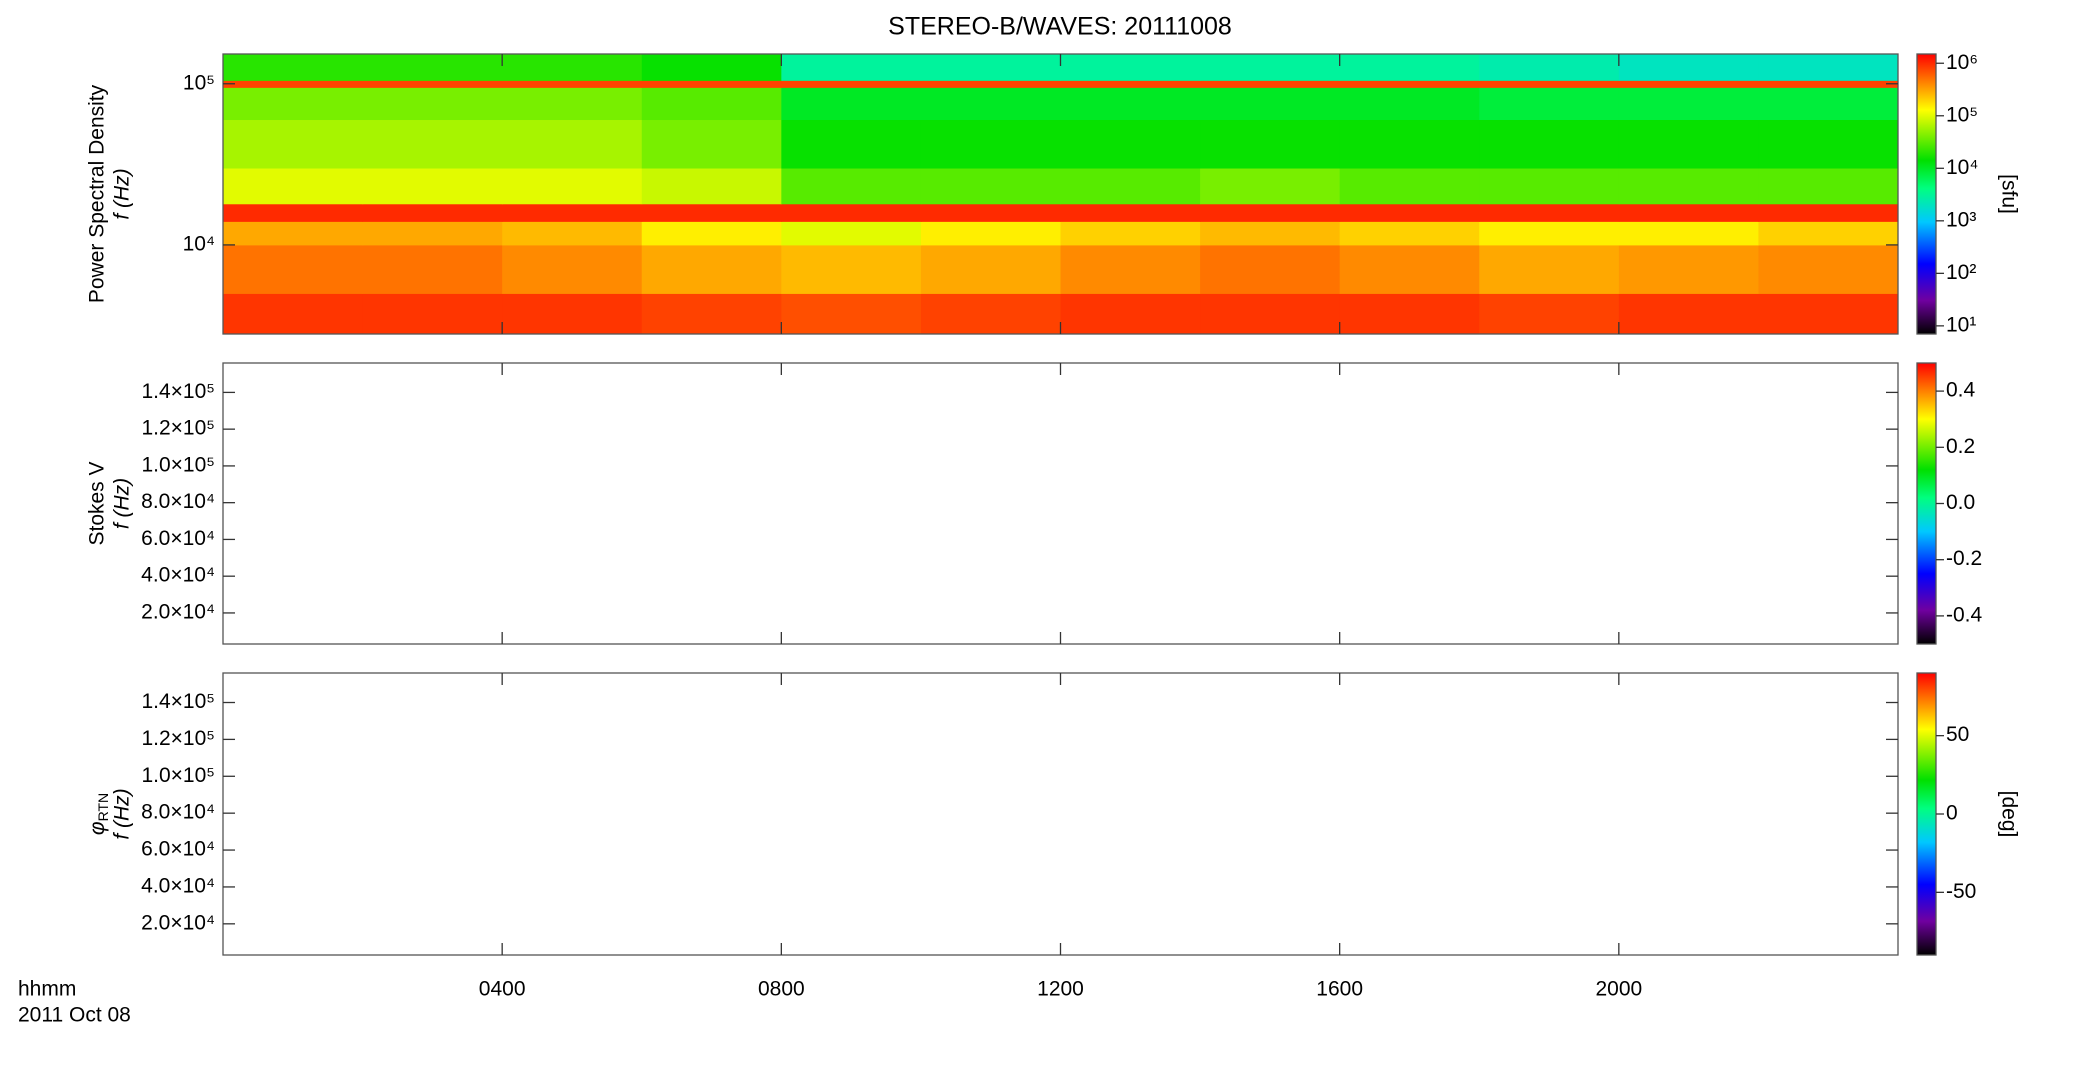 The width and height of the screenshot is (2096, 1080). What do you see at coordinates (178, 885) in the screenshot?
I see `y-tick-label: 4.0×10⁴` at bounding box center [178, 885].